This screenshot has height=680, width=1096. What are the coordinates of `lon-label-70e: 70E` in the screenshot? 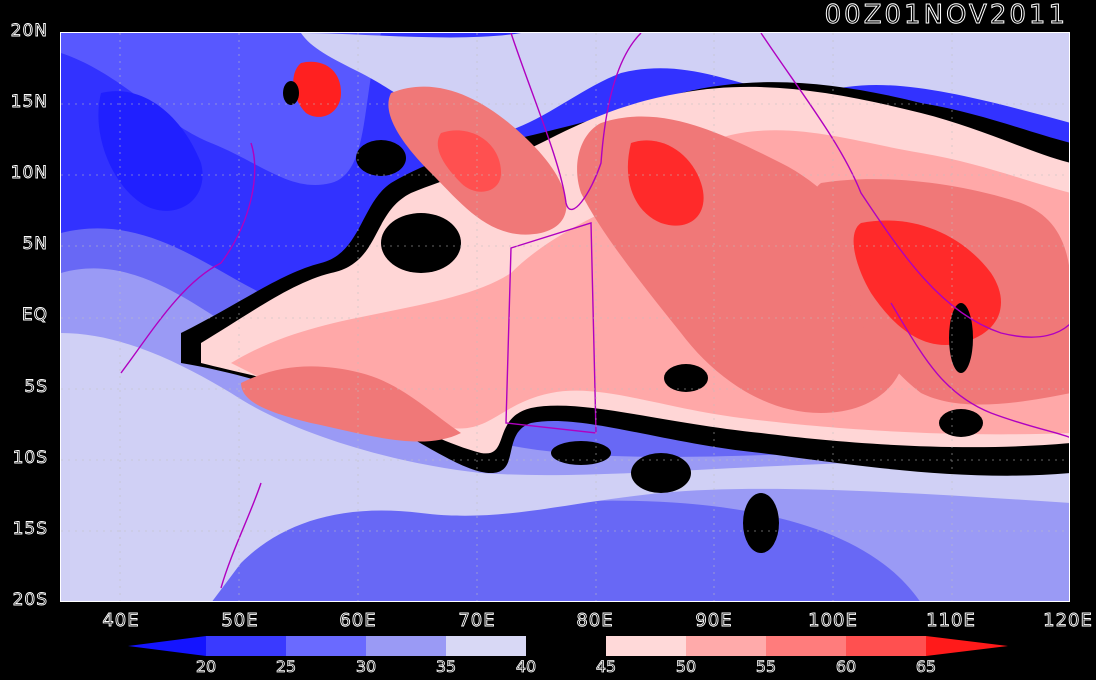 It's located at (477, 621).